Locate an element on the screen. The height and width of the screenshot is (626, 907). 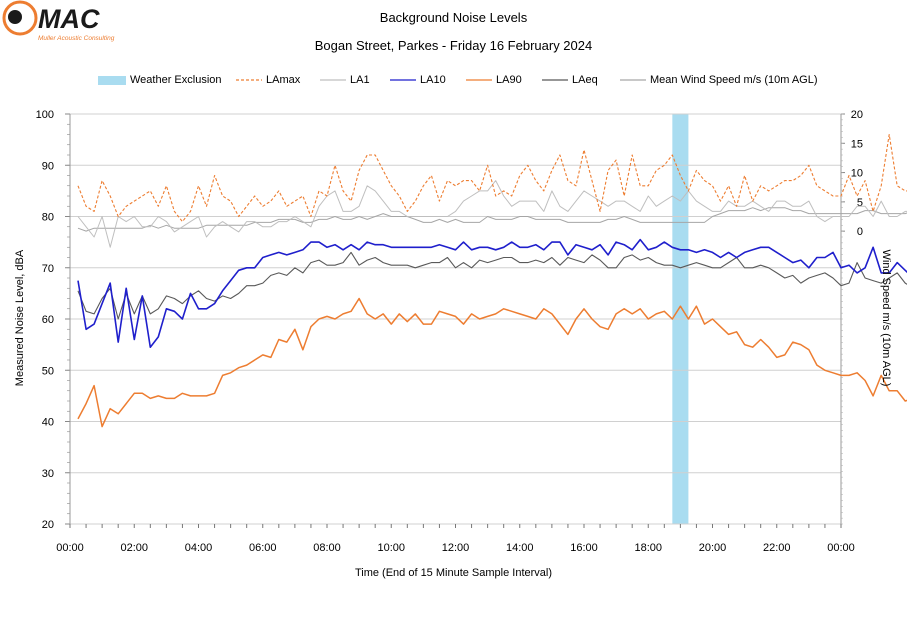
y-tick-label: 70 is located at coordinates (48, 269).